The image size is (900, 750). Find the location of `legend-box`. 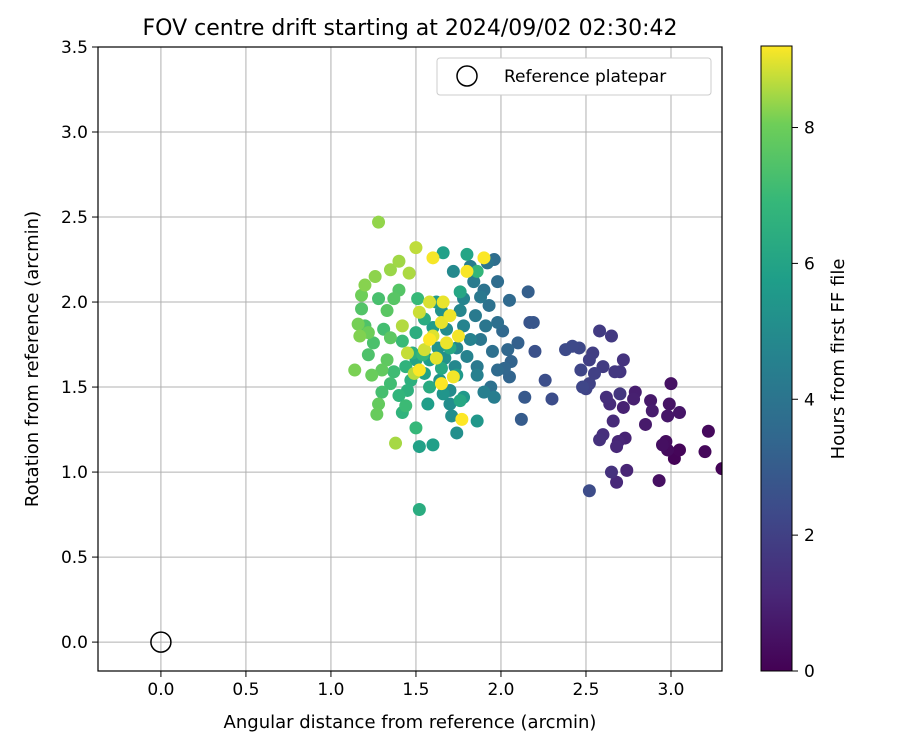

legend-box is located at coordinates (574, 76).